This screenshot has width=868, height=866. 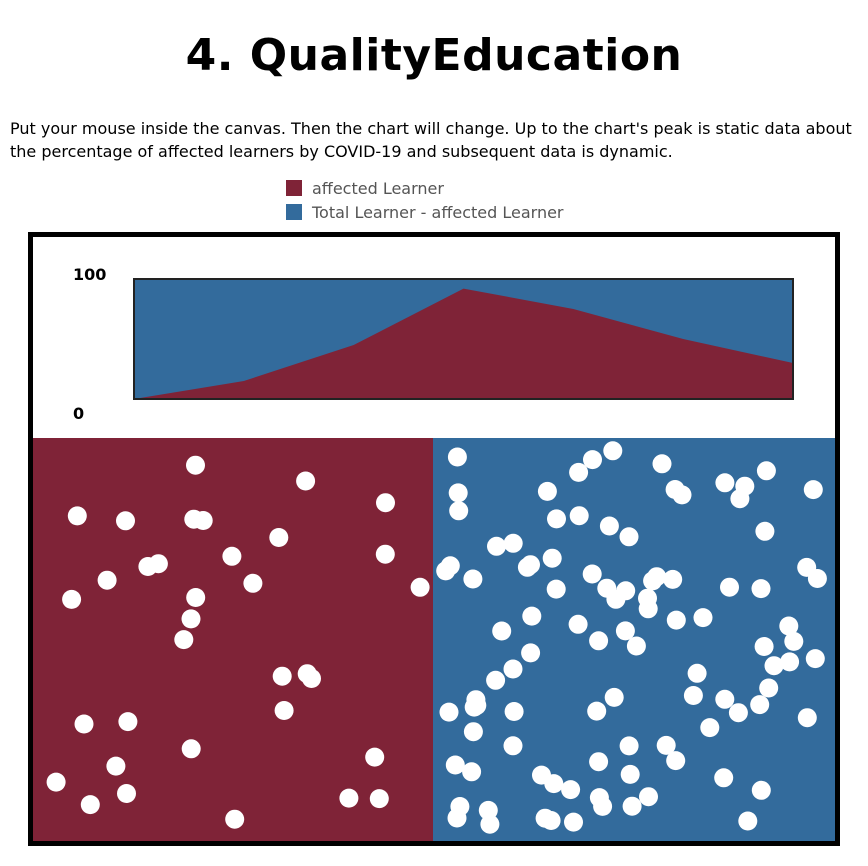 I want to click on legend-swatch-affected, so click(x=294, y=188).